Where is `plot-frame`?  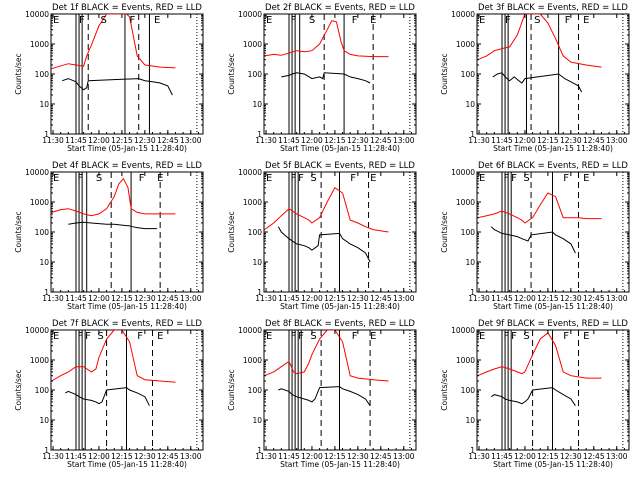
plot-frame is located at coordinates (553, 74).